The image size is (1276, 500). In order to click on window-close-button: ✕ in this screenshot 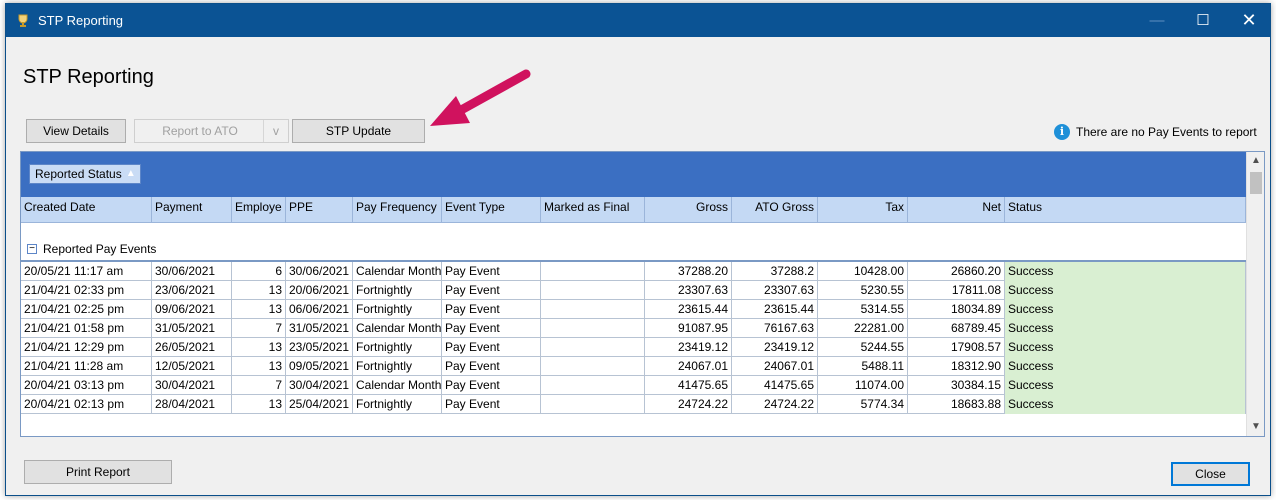, I will do `click(1249, 20)`.